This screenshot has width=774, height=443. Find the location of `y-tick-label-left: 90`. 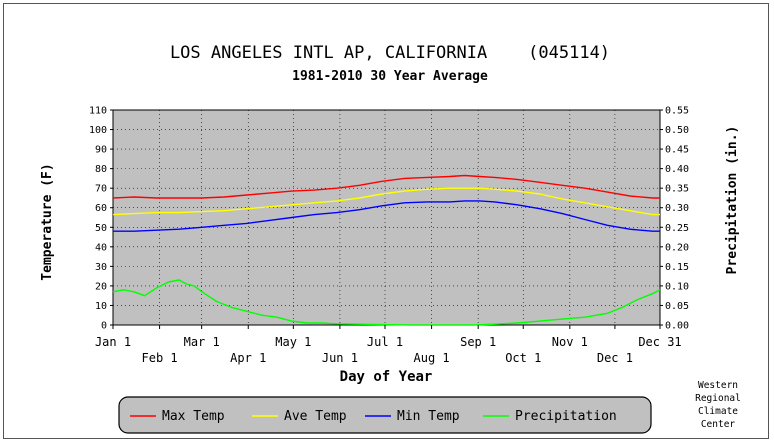

y-tick-label-left: 90 is located at coordinates (101, 150).